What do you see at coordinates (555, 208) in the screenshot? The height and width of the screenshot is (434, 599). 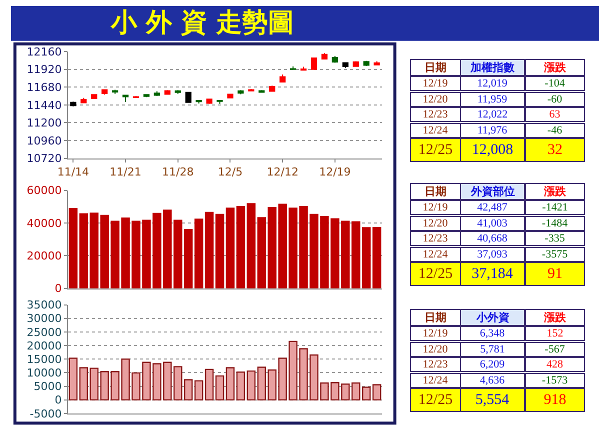 I see `text: -1421` at bounding box center [555, 208].